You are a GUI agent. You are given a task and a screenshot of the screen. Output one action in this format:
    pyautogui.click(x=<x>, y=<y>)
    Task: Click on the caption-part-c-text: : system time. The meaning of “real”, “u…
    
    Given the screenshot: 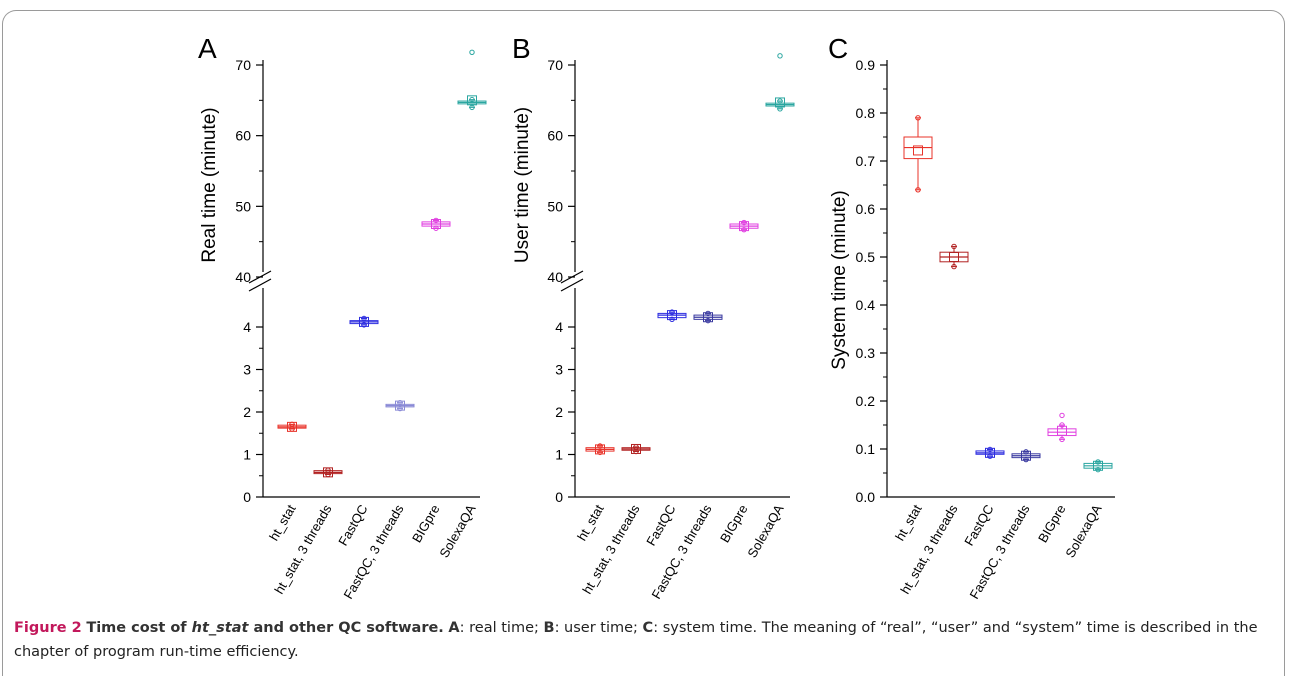 What is the action you would take?
    pyautogui.click(x=636, y=640)
    